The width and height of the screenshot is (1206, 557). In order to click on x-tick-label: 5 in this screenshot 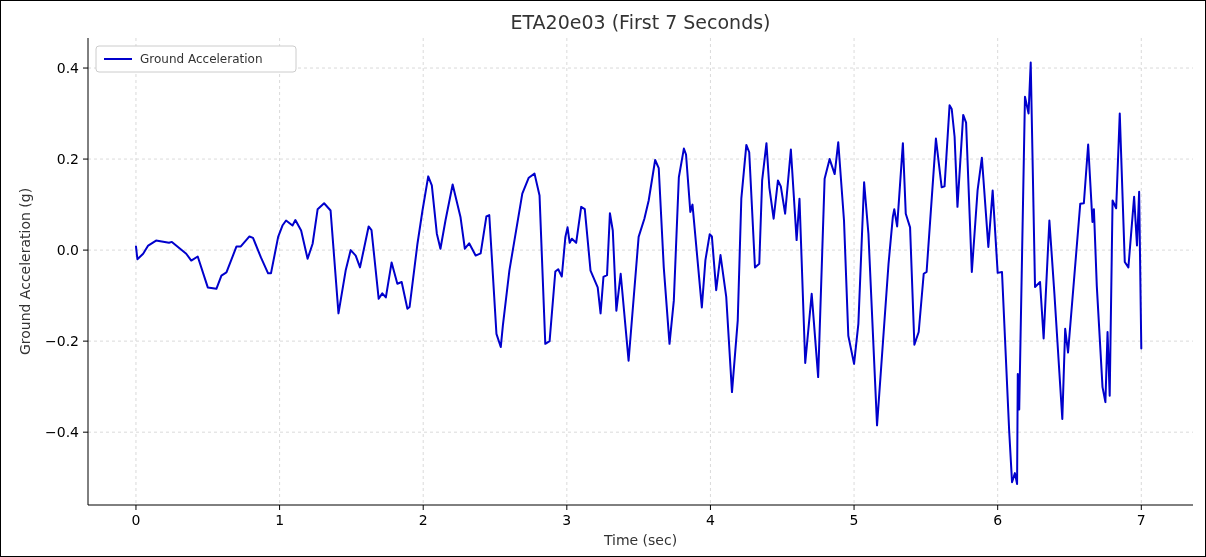, I will do `click(854, 520)`.